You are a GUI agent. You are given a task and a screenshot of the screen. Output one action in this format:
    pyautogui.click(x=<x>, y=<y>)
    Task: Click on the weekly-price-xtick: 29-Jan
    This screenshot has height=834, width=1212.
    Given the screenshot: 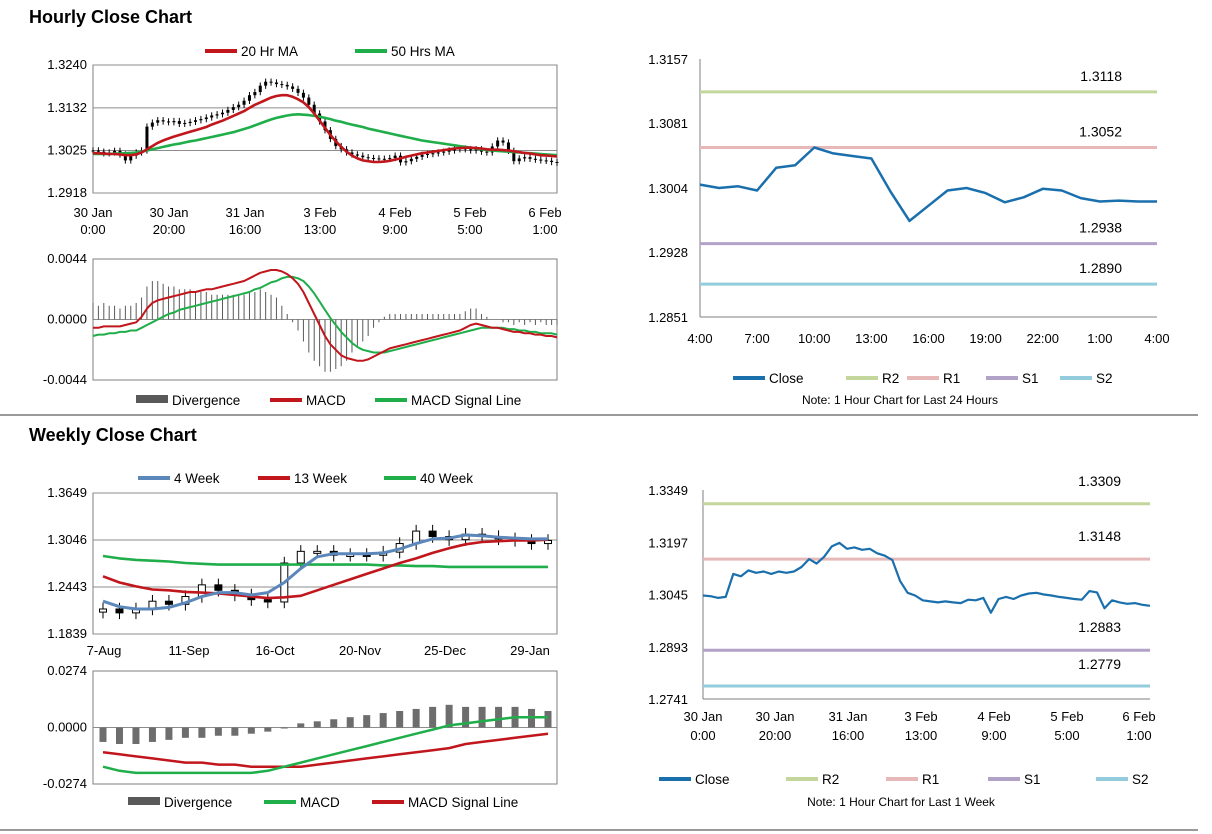 What is the action you would take?
    pyautogui.click(x=530, y=650)
    